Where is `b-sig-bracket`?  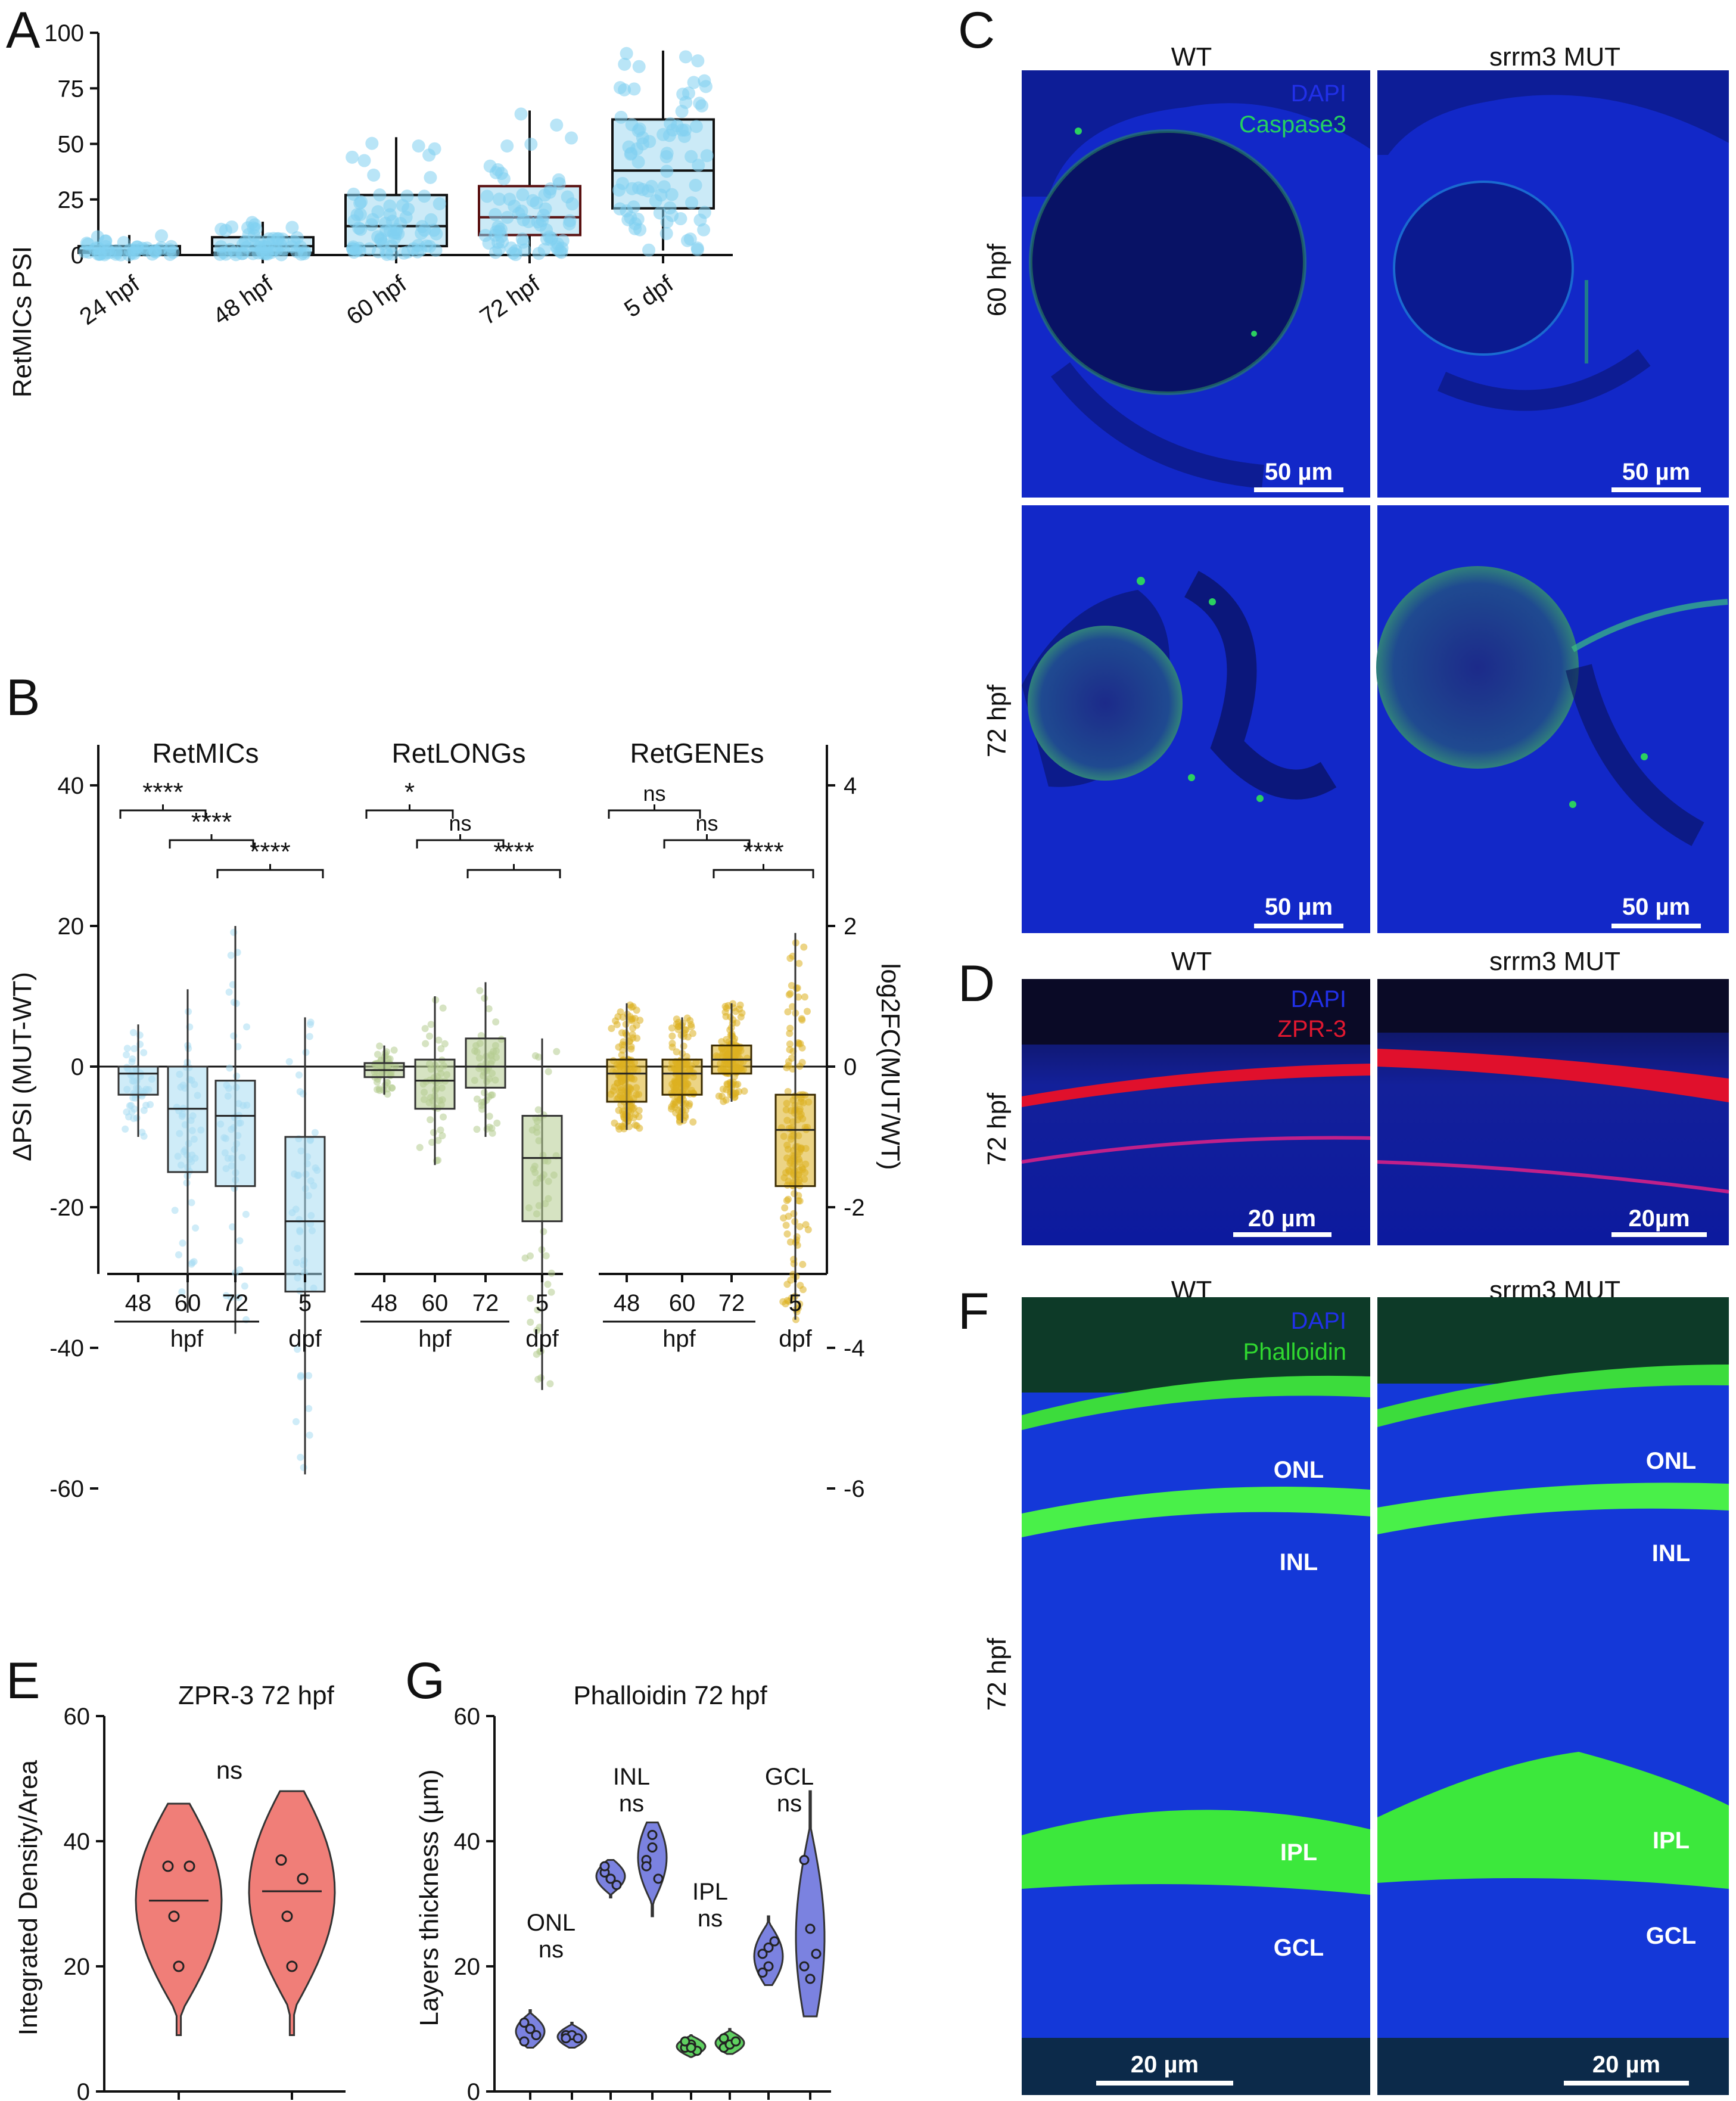
b-sig-bracket is located at coordinates (460, 841).